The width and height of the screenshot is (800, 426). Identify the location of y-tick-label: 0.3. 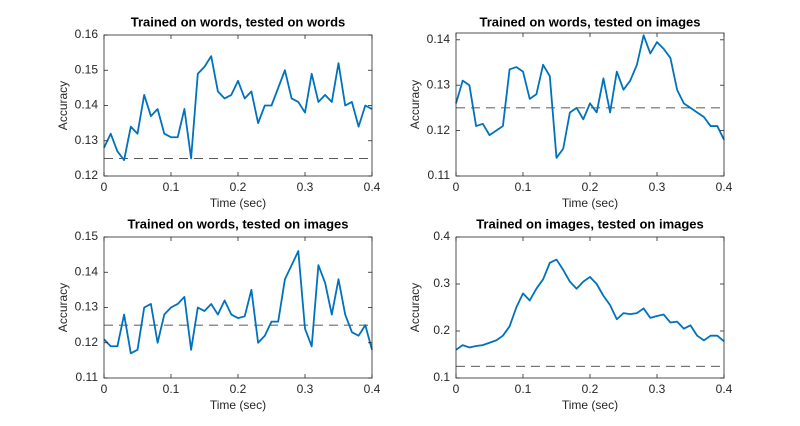
(441, 283).